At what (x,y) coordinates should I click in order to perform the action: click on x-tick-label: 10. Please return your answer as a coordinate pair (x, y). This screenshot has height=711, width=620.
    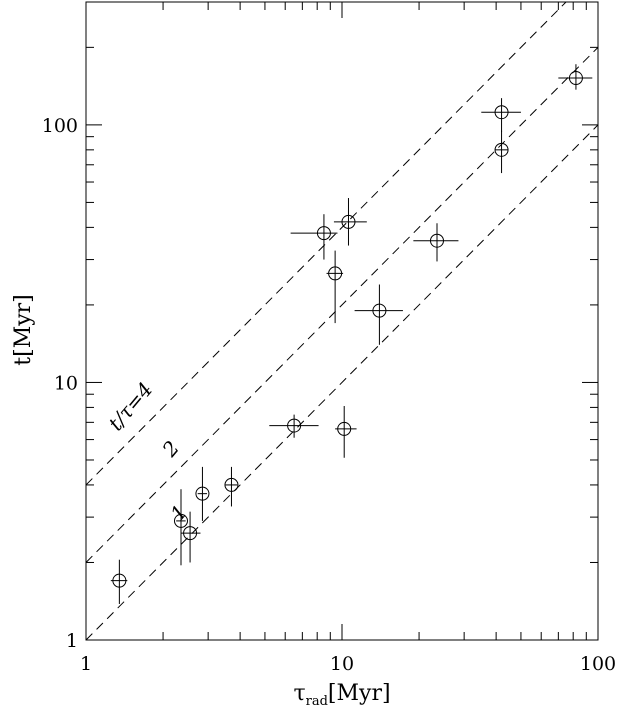
    Looking at the image, I should click on (342, 664).